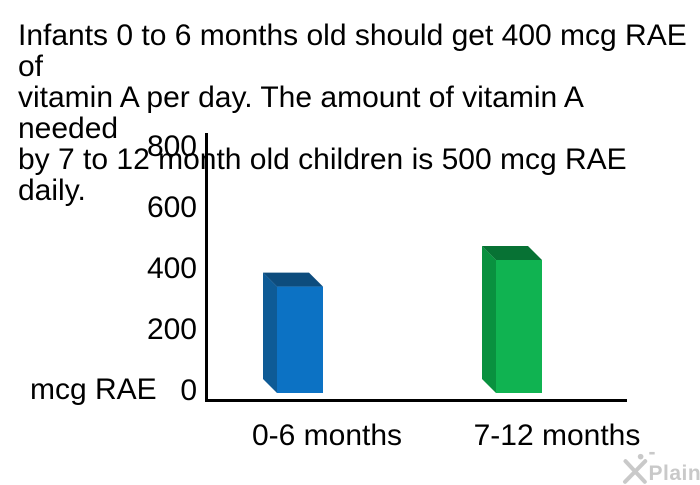 This screenshot has height=485, width=700. Describe the element at coordinates (188, 390) in the screenshot. I see `y-tick-label-0: 0` at that location.